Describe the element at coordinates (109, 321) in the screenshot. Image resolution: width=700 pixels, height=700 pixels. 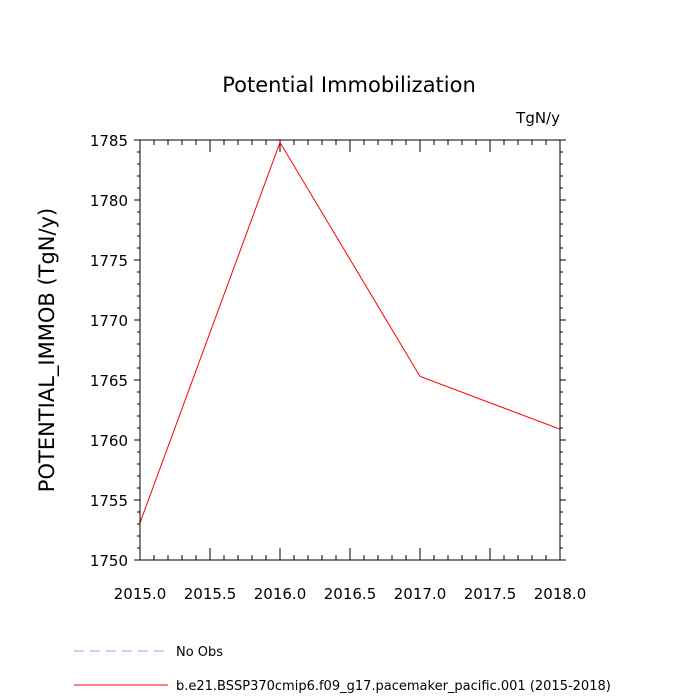
I see `y-tick-label: 1770` at that location.